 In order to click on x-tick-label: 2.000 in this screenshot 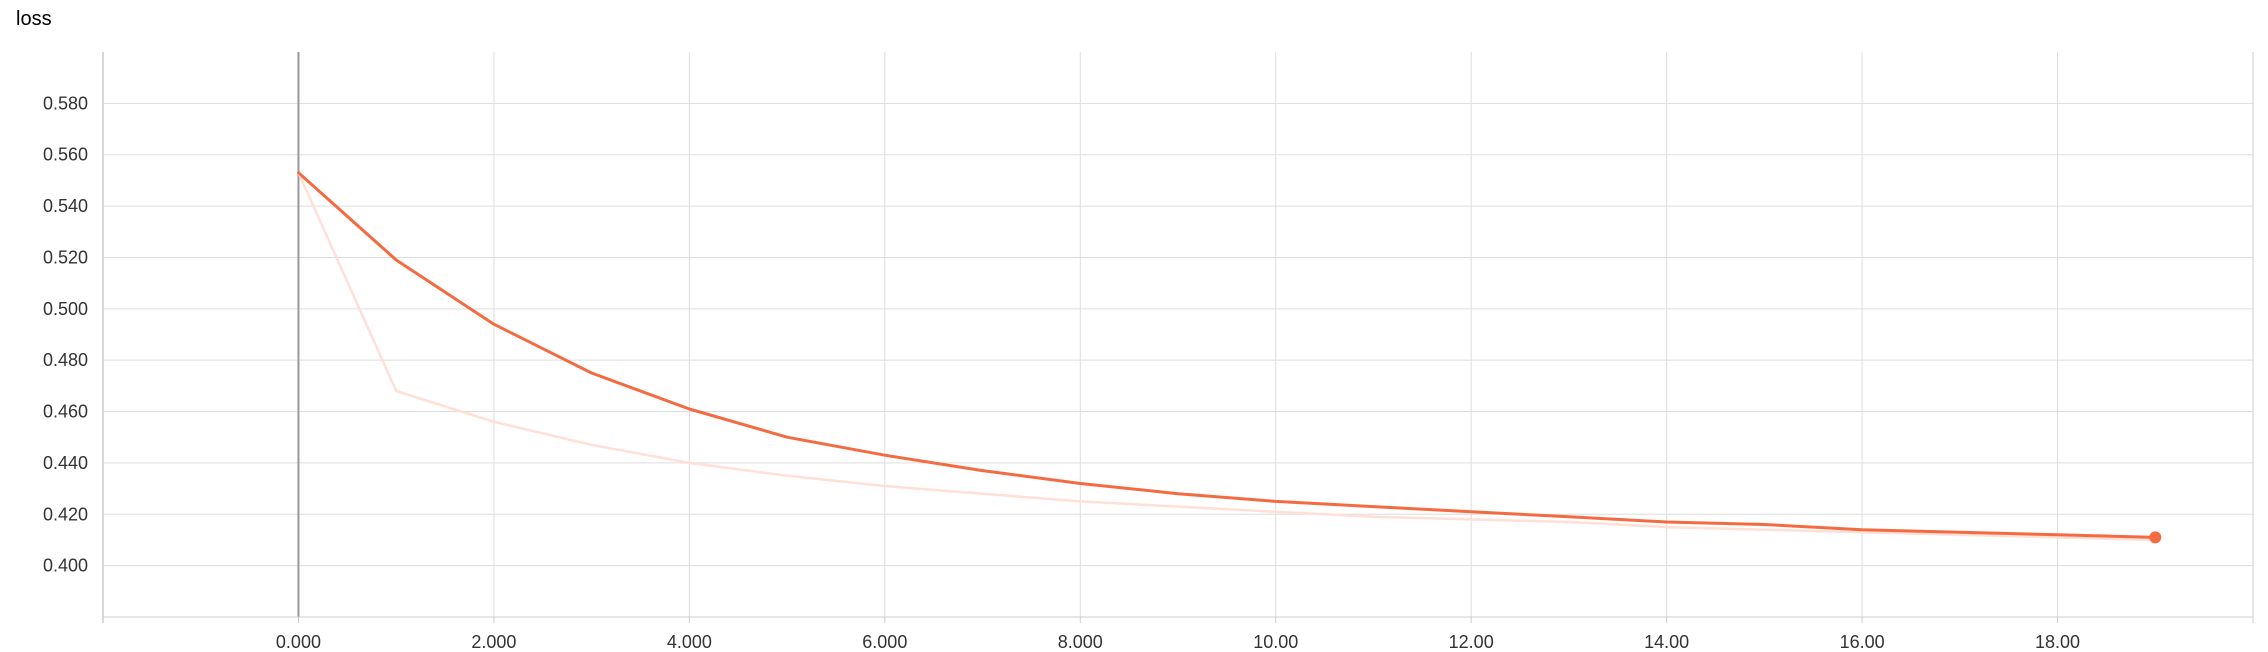, I will do `click(493, 642)`.